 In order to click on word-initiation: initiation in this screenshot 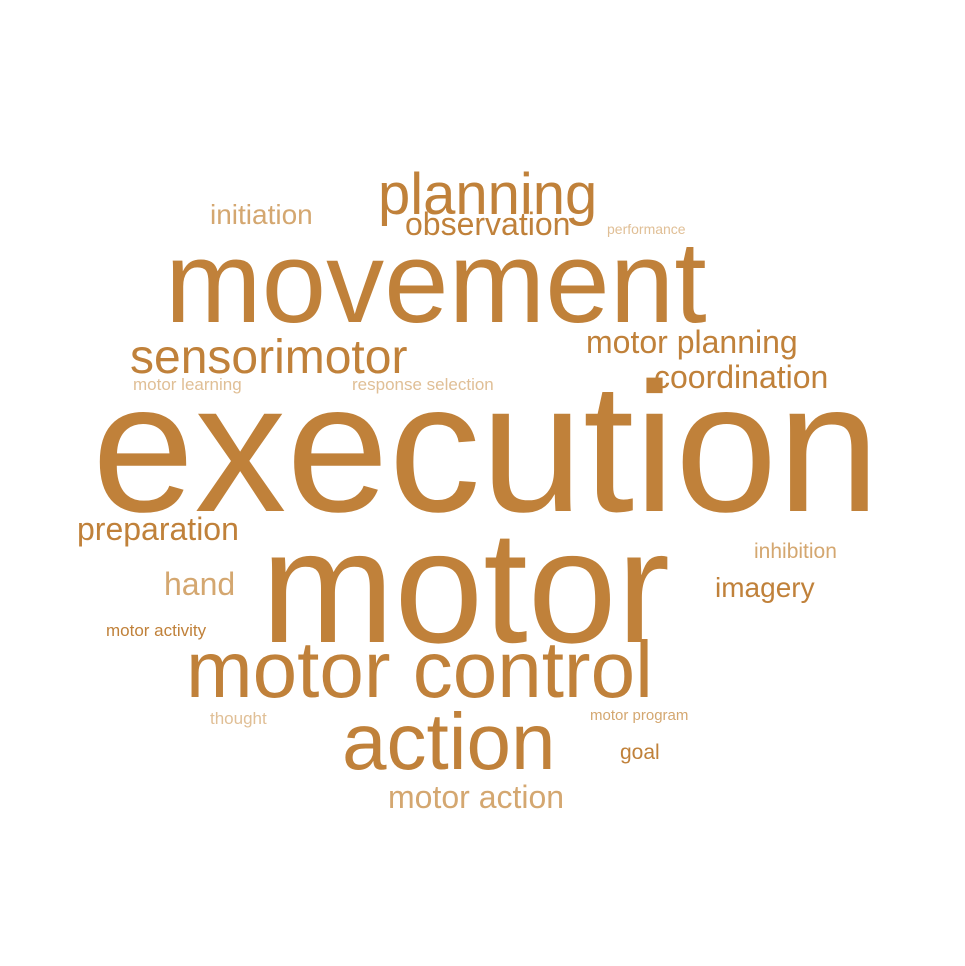, I will do `click(261, 214)`.